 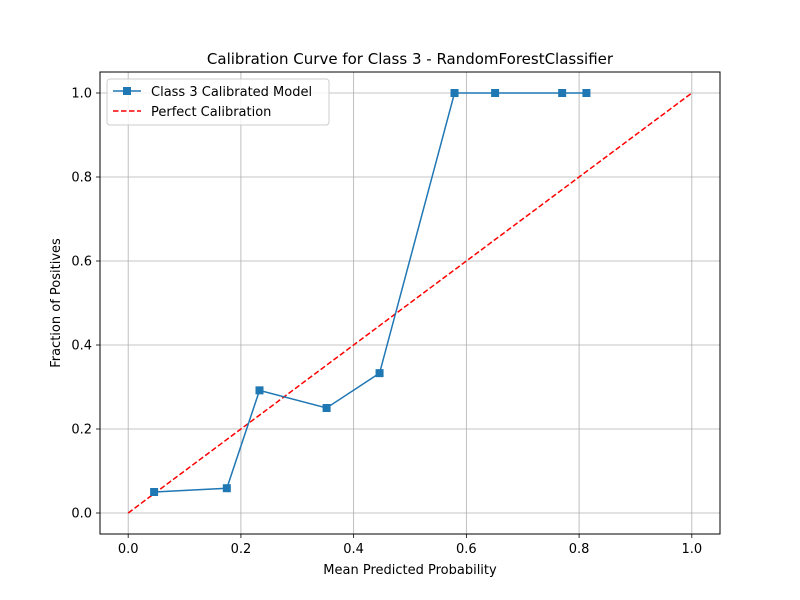 What do you see at coordinates (353, 549) in the screenshot?
I see `x-tick-label: 0.4` at bounding box center [353, 549].